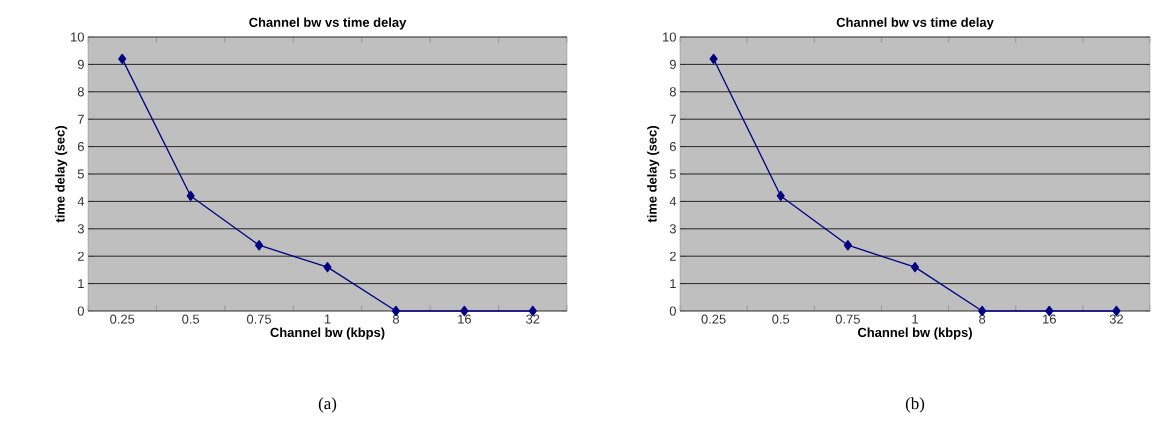  Describe the element at coordinates (327, 405) in the screenshot. I see `text: (a)` at that location.